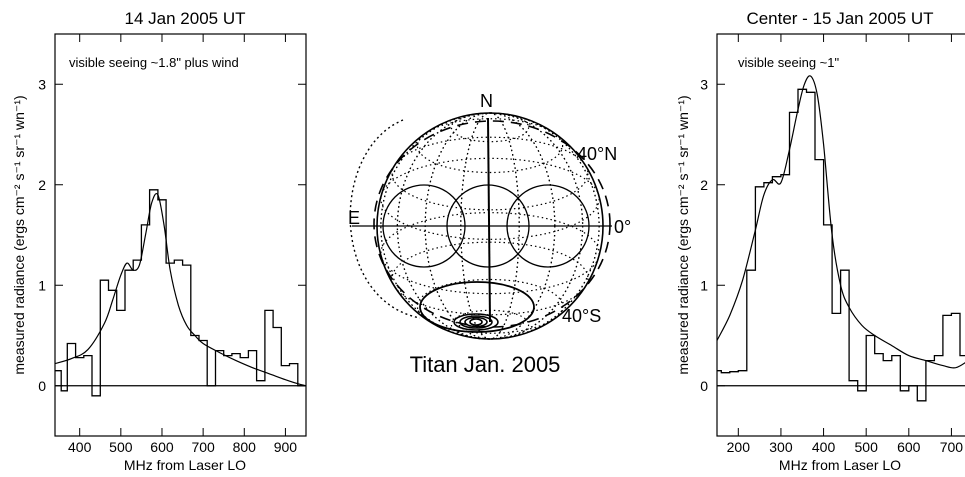 The height and width of the screenshot is (477, 965). I want to click on left-y-tick-label: 1, so click(42, 285).